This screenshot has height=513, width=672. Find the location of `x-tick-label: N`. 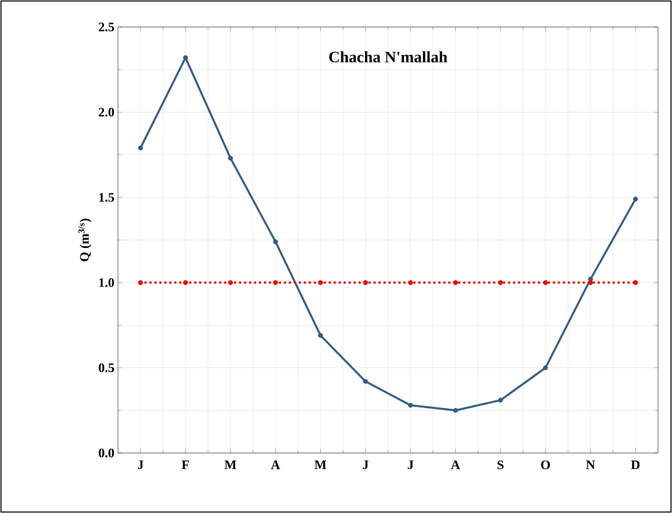

x-tick-label: N is located at coordinates (591, 464).